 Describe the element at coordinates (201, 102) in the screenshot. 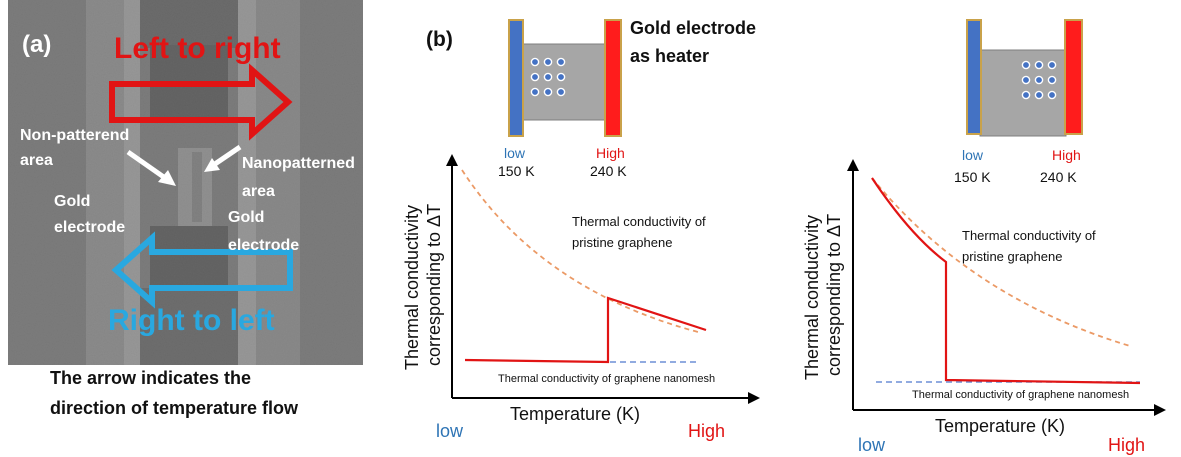

I see `left-to-right-arrow-icon` at that location.